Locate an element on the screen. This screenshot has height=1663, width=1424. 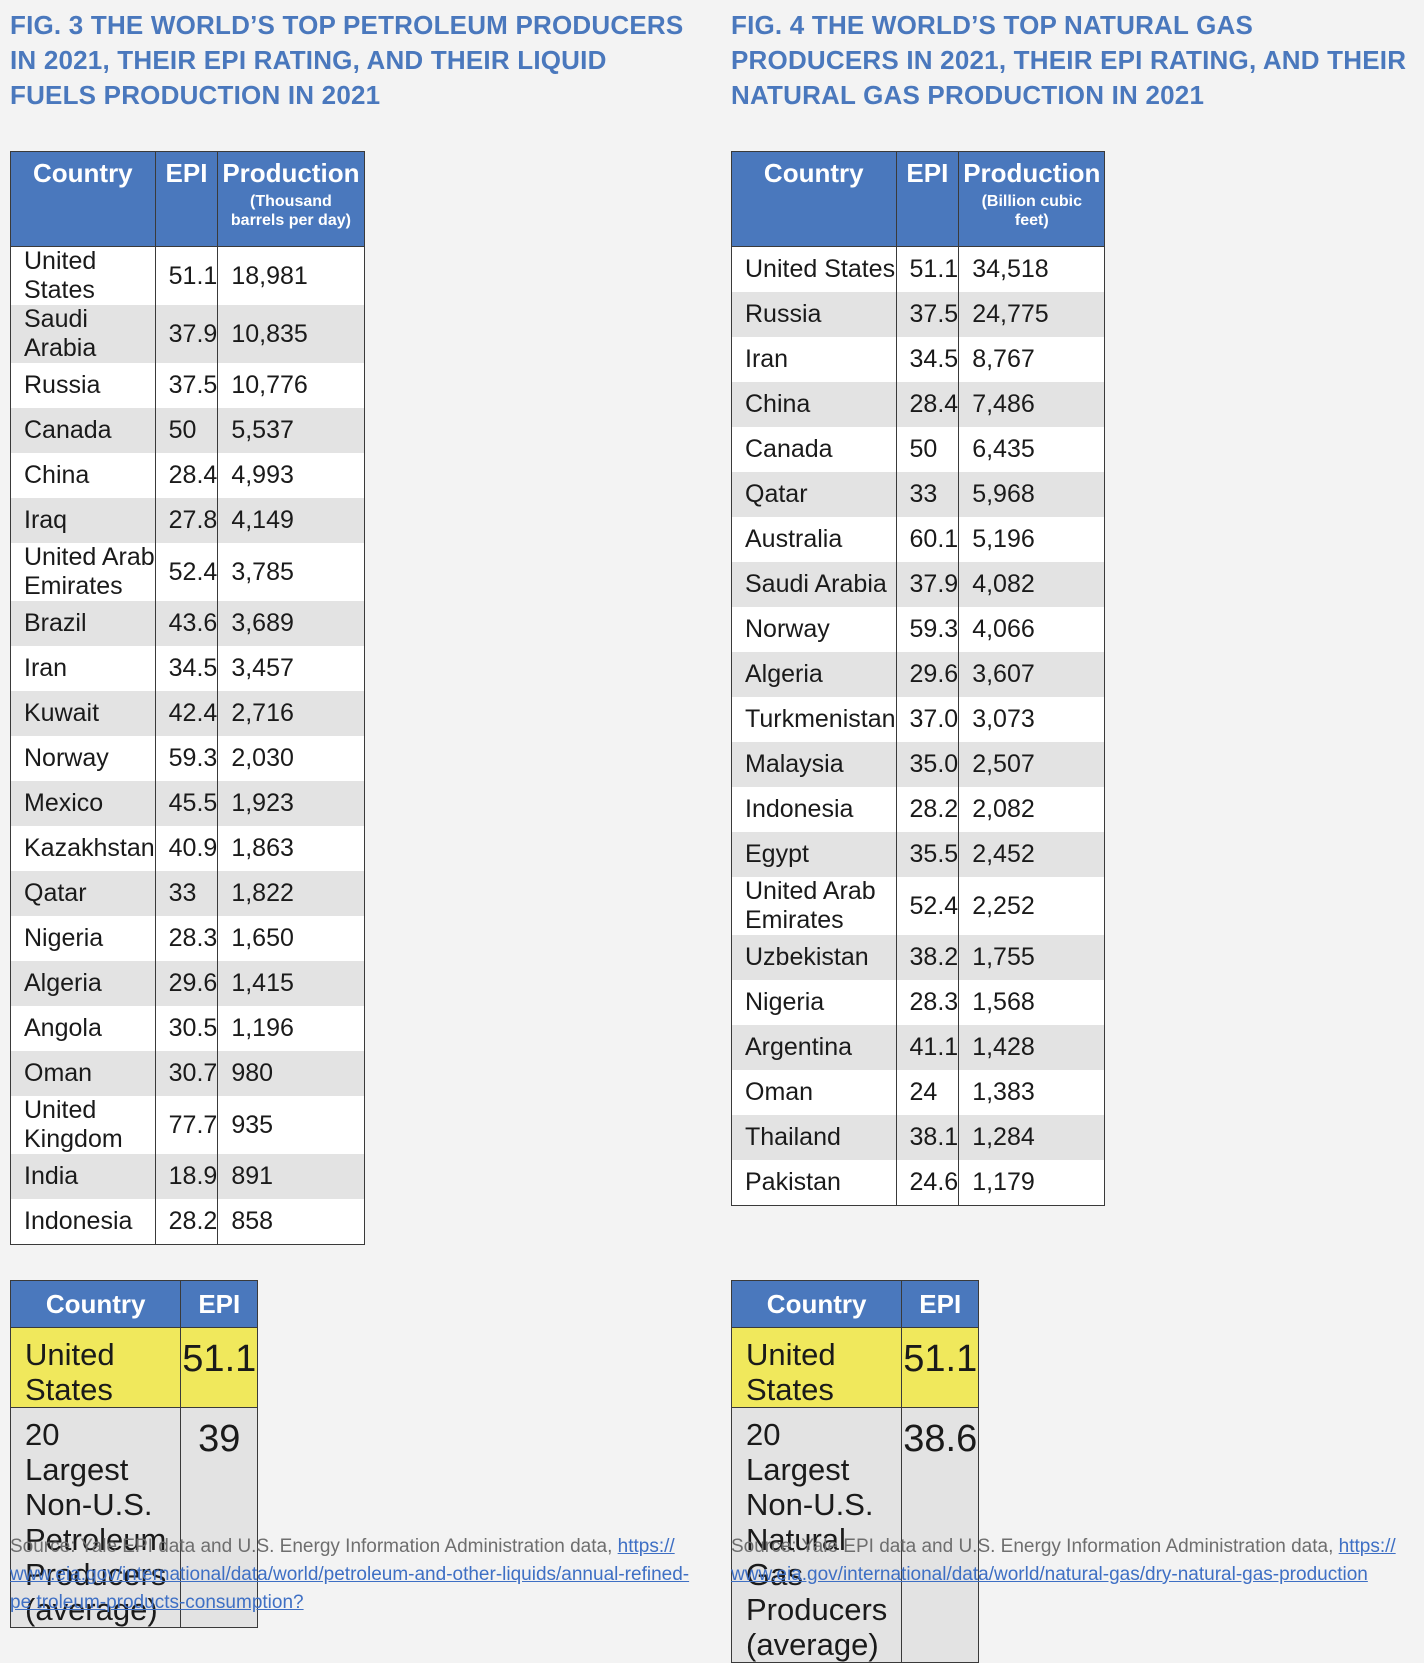
cell-country: Kazakhstan is located at coordinates (83, 848).